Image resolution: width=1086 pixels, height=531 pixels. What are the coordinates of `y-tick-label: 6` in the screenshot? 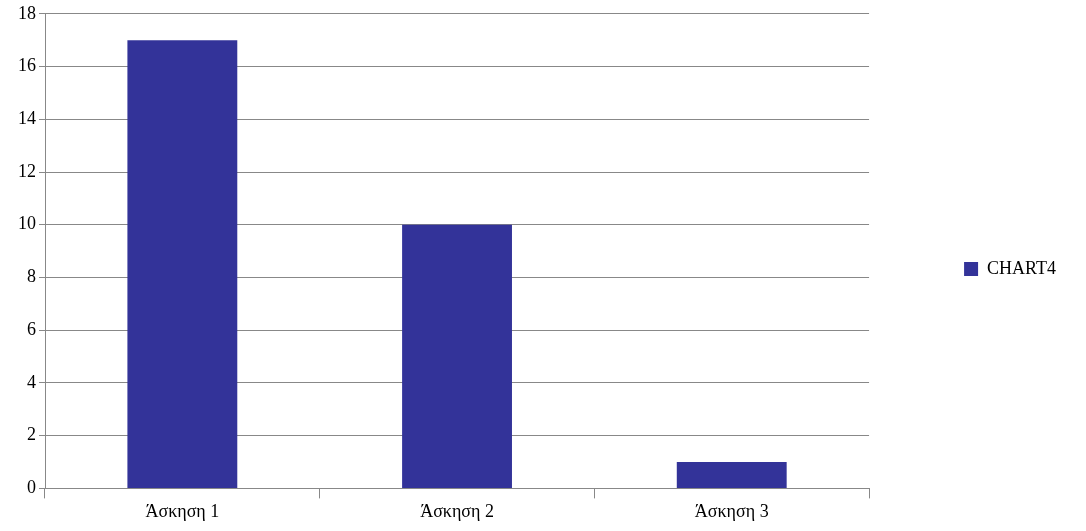 It's located at (31, 328).